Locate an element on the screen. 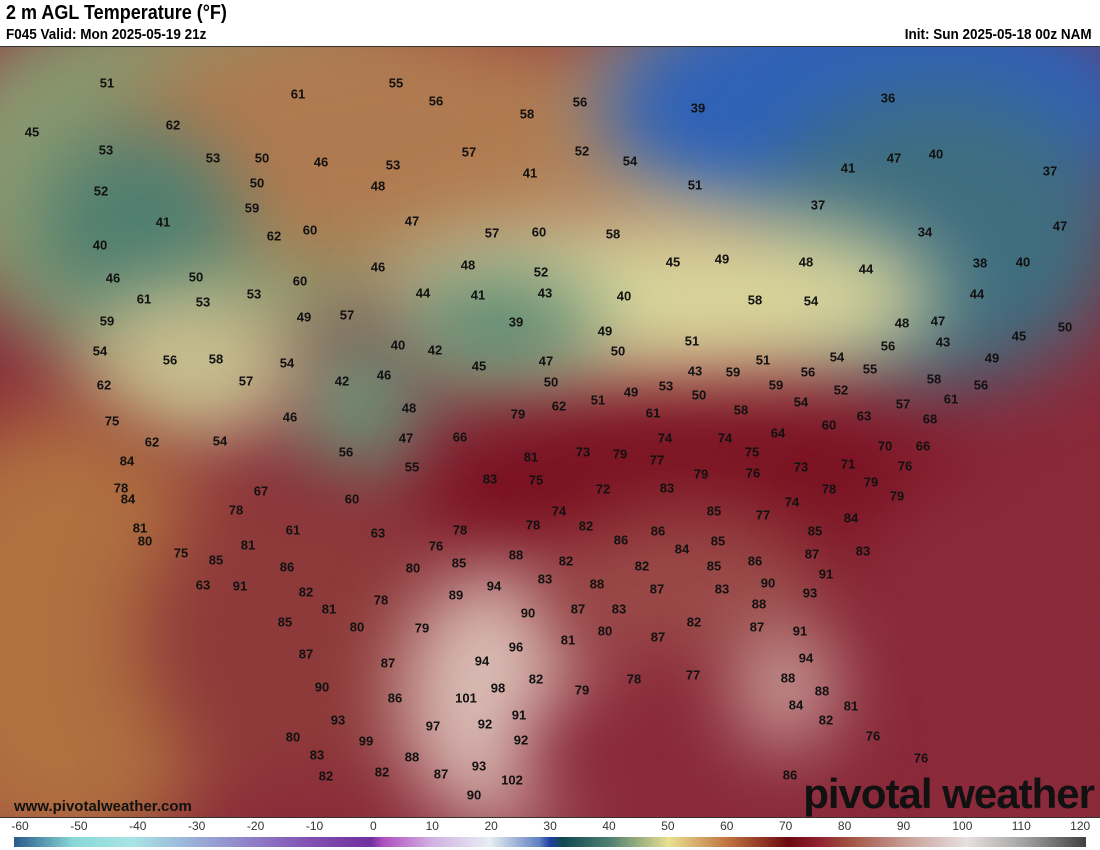  temperature-label: 76 is located at coordinates (753, 473).